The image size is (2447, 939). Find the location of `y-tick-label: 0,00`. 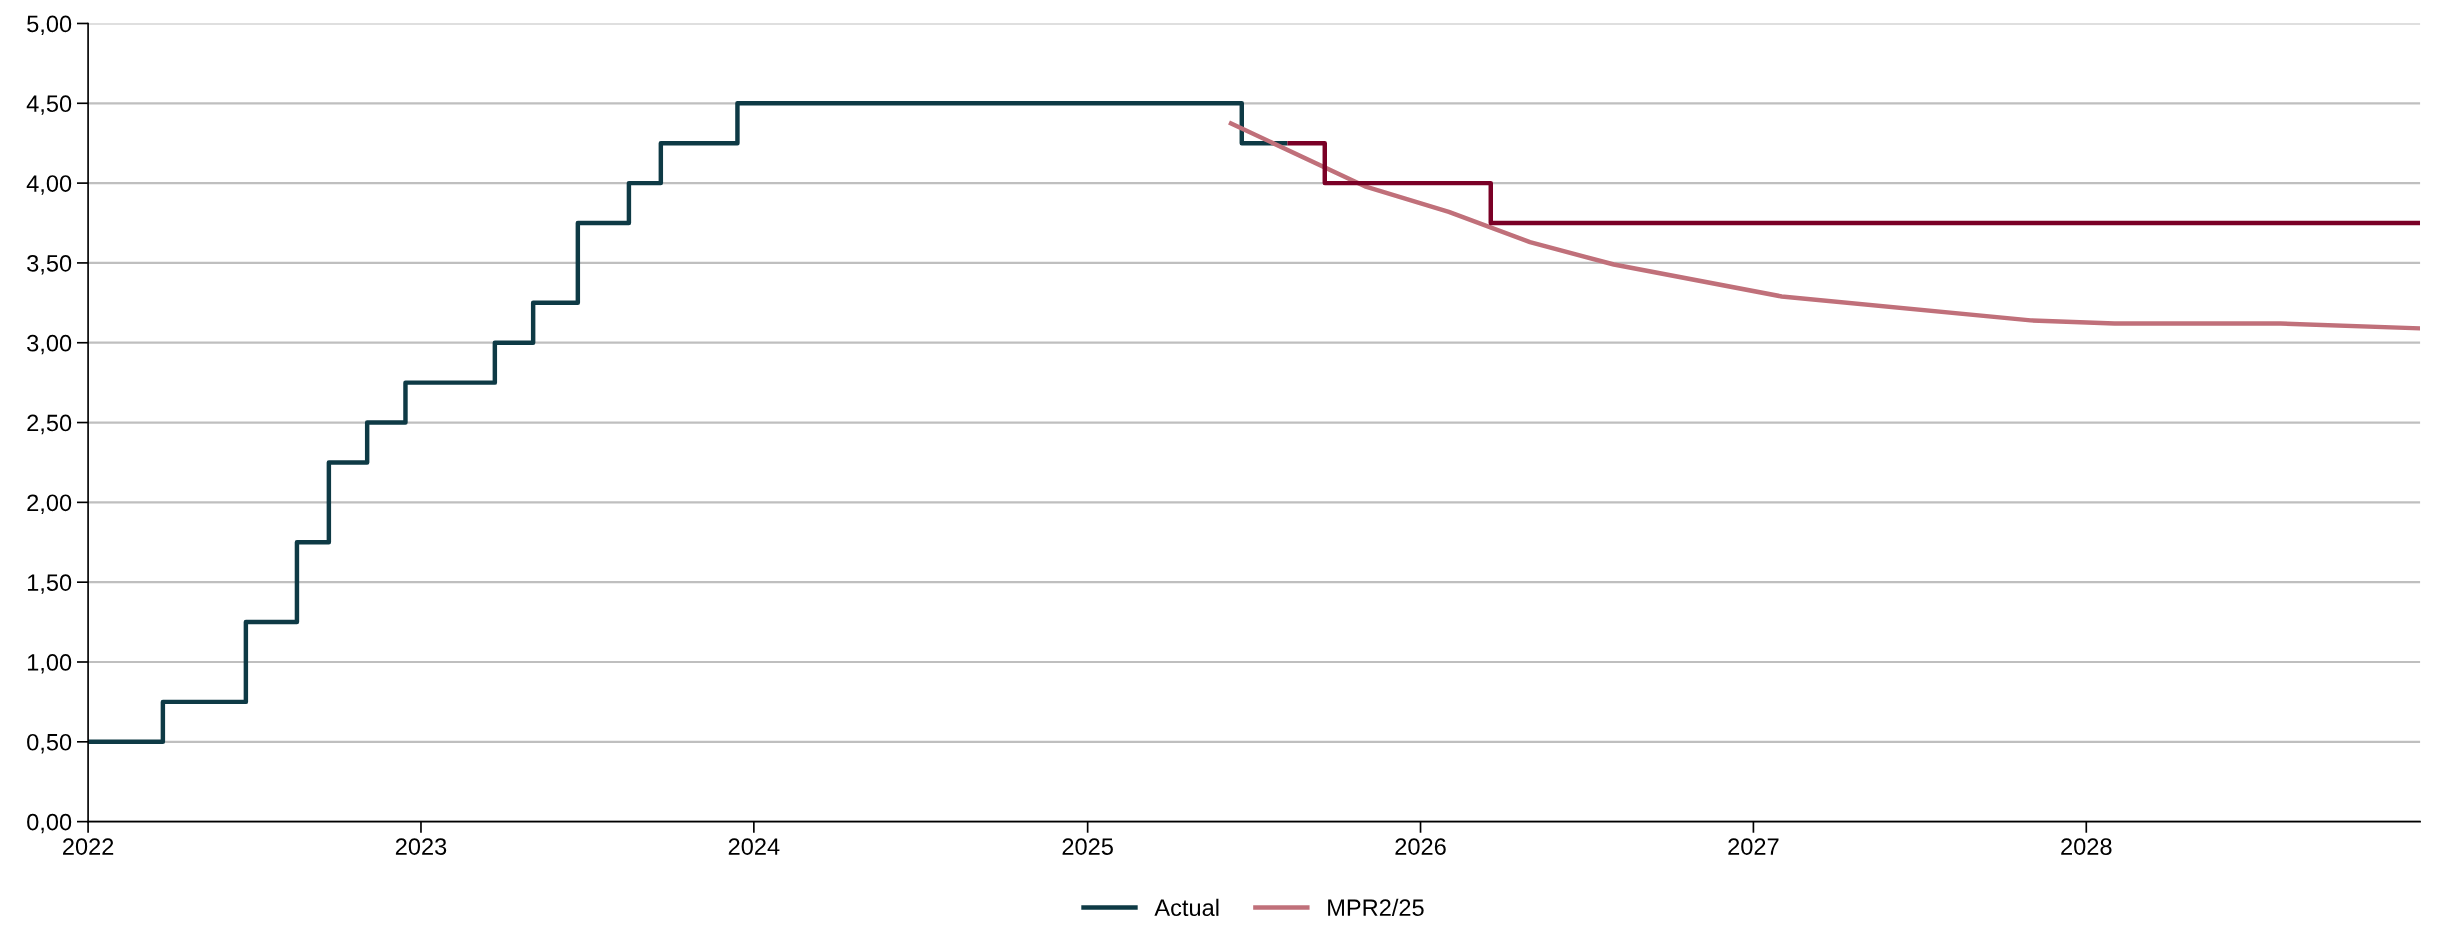

y-tick-label: 0,00 is located at coordinates (49, 823).